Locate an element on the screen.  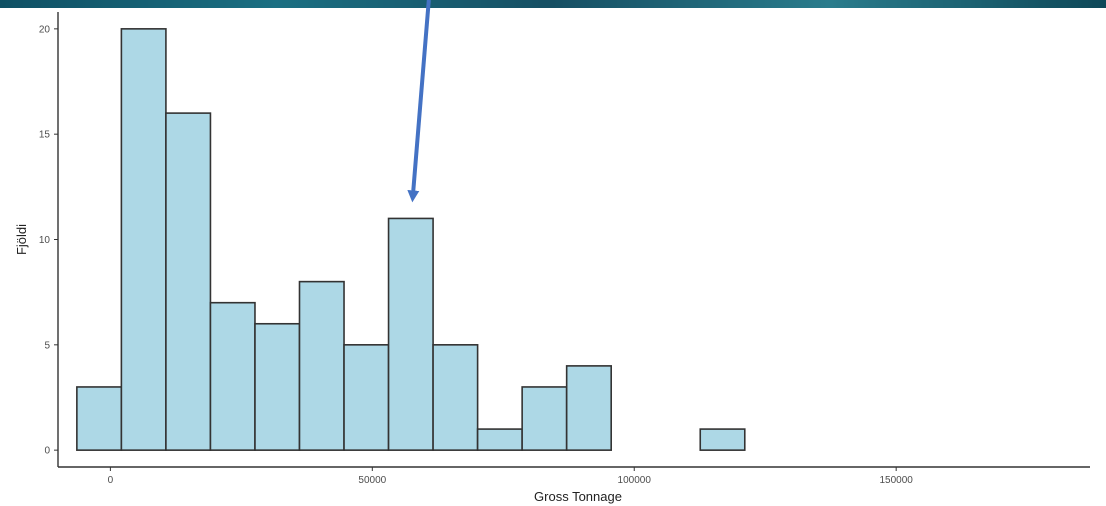
y-axis-ticks: 0 5 10 15 20 is located at coordinates (48, 240).